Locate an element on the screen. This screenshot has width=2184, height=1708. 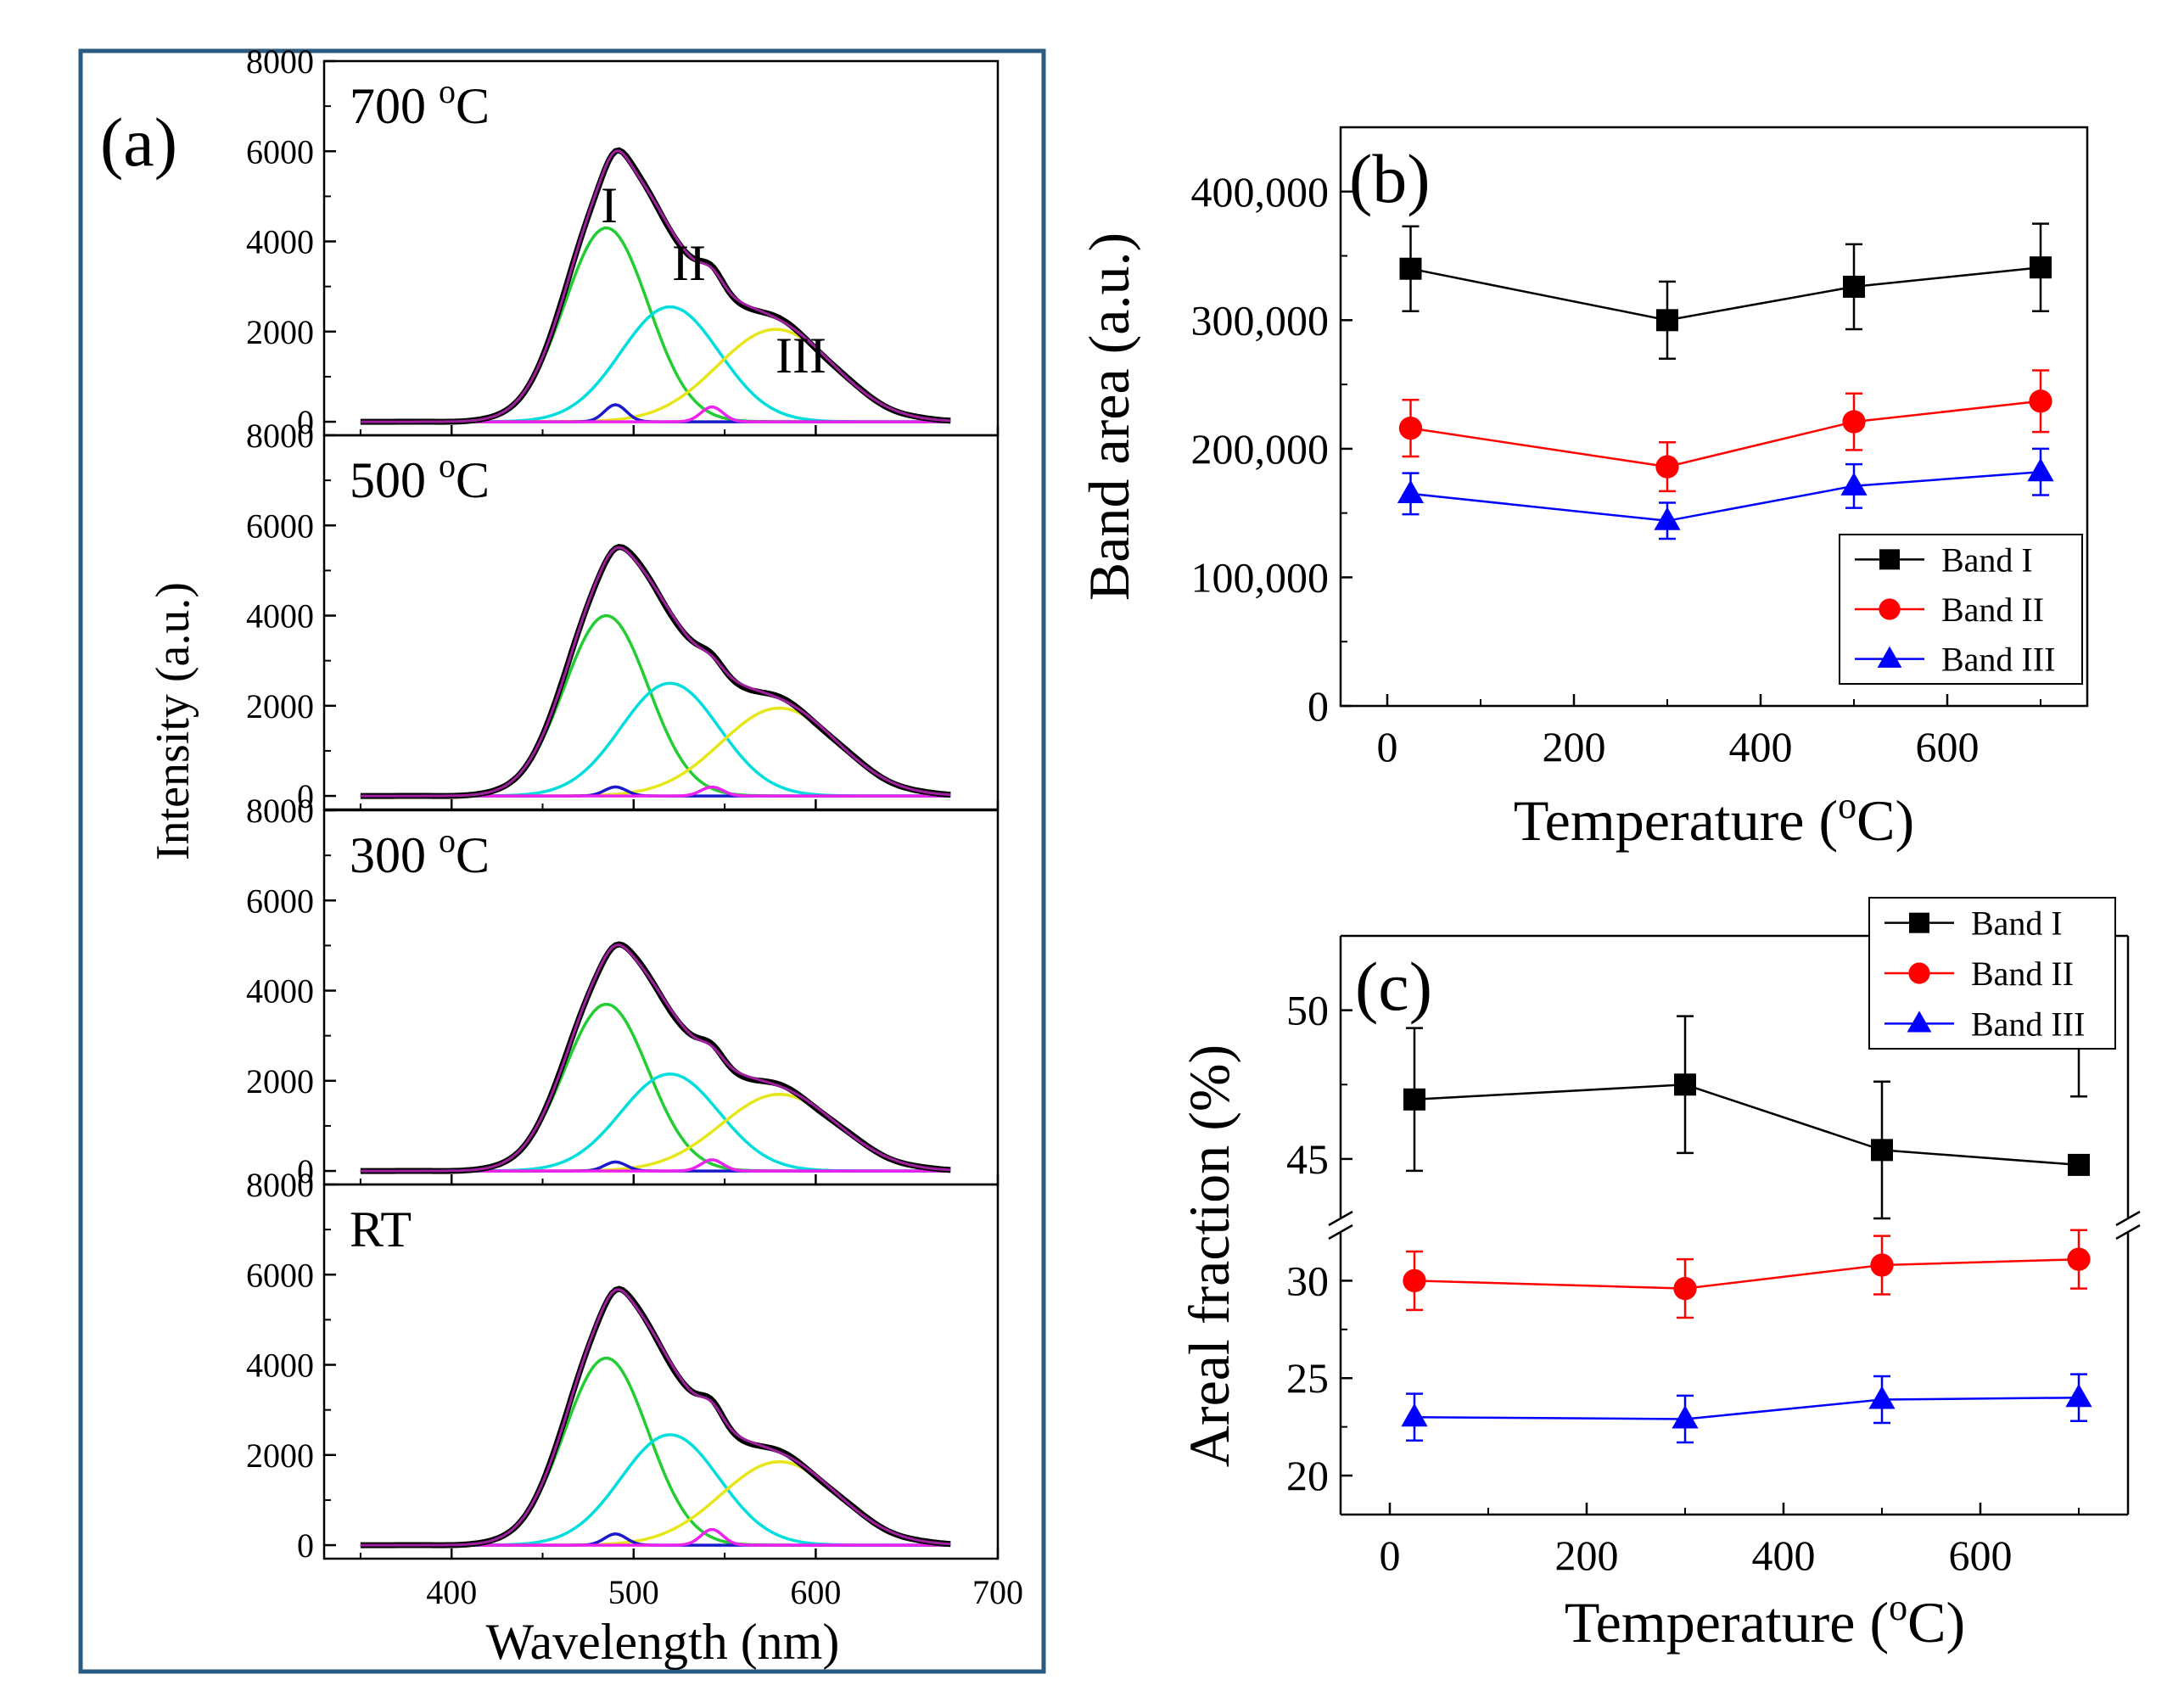
spectrum-subpanel-1: 0 2000 4000 6000 8000 500 oC is located at coordinates (623, 616).